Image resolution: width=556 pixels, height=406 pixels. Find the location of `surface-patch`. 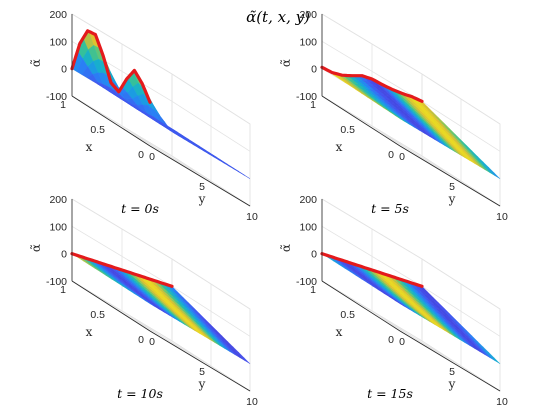

surface-patch is located at coordinates (172, 129).